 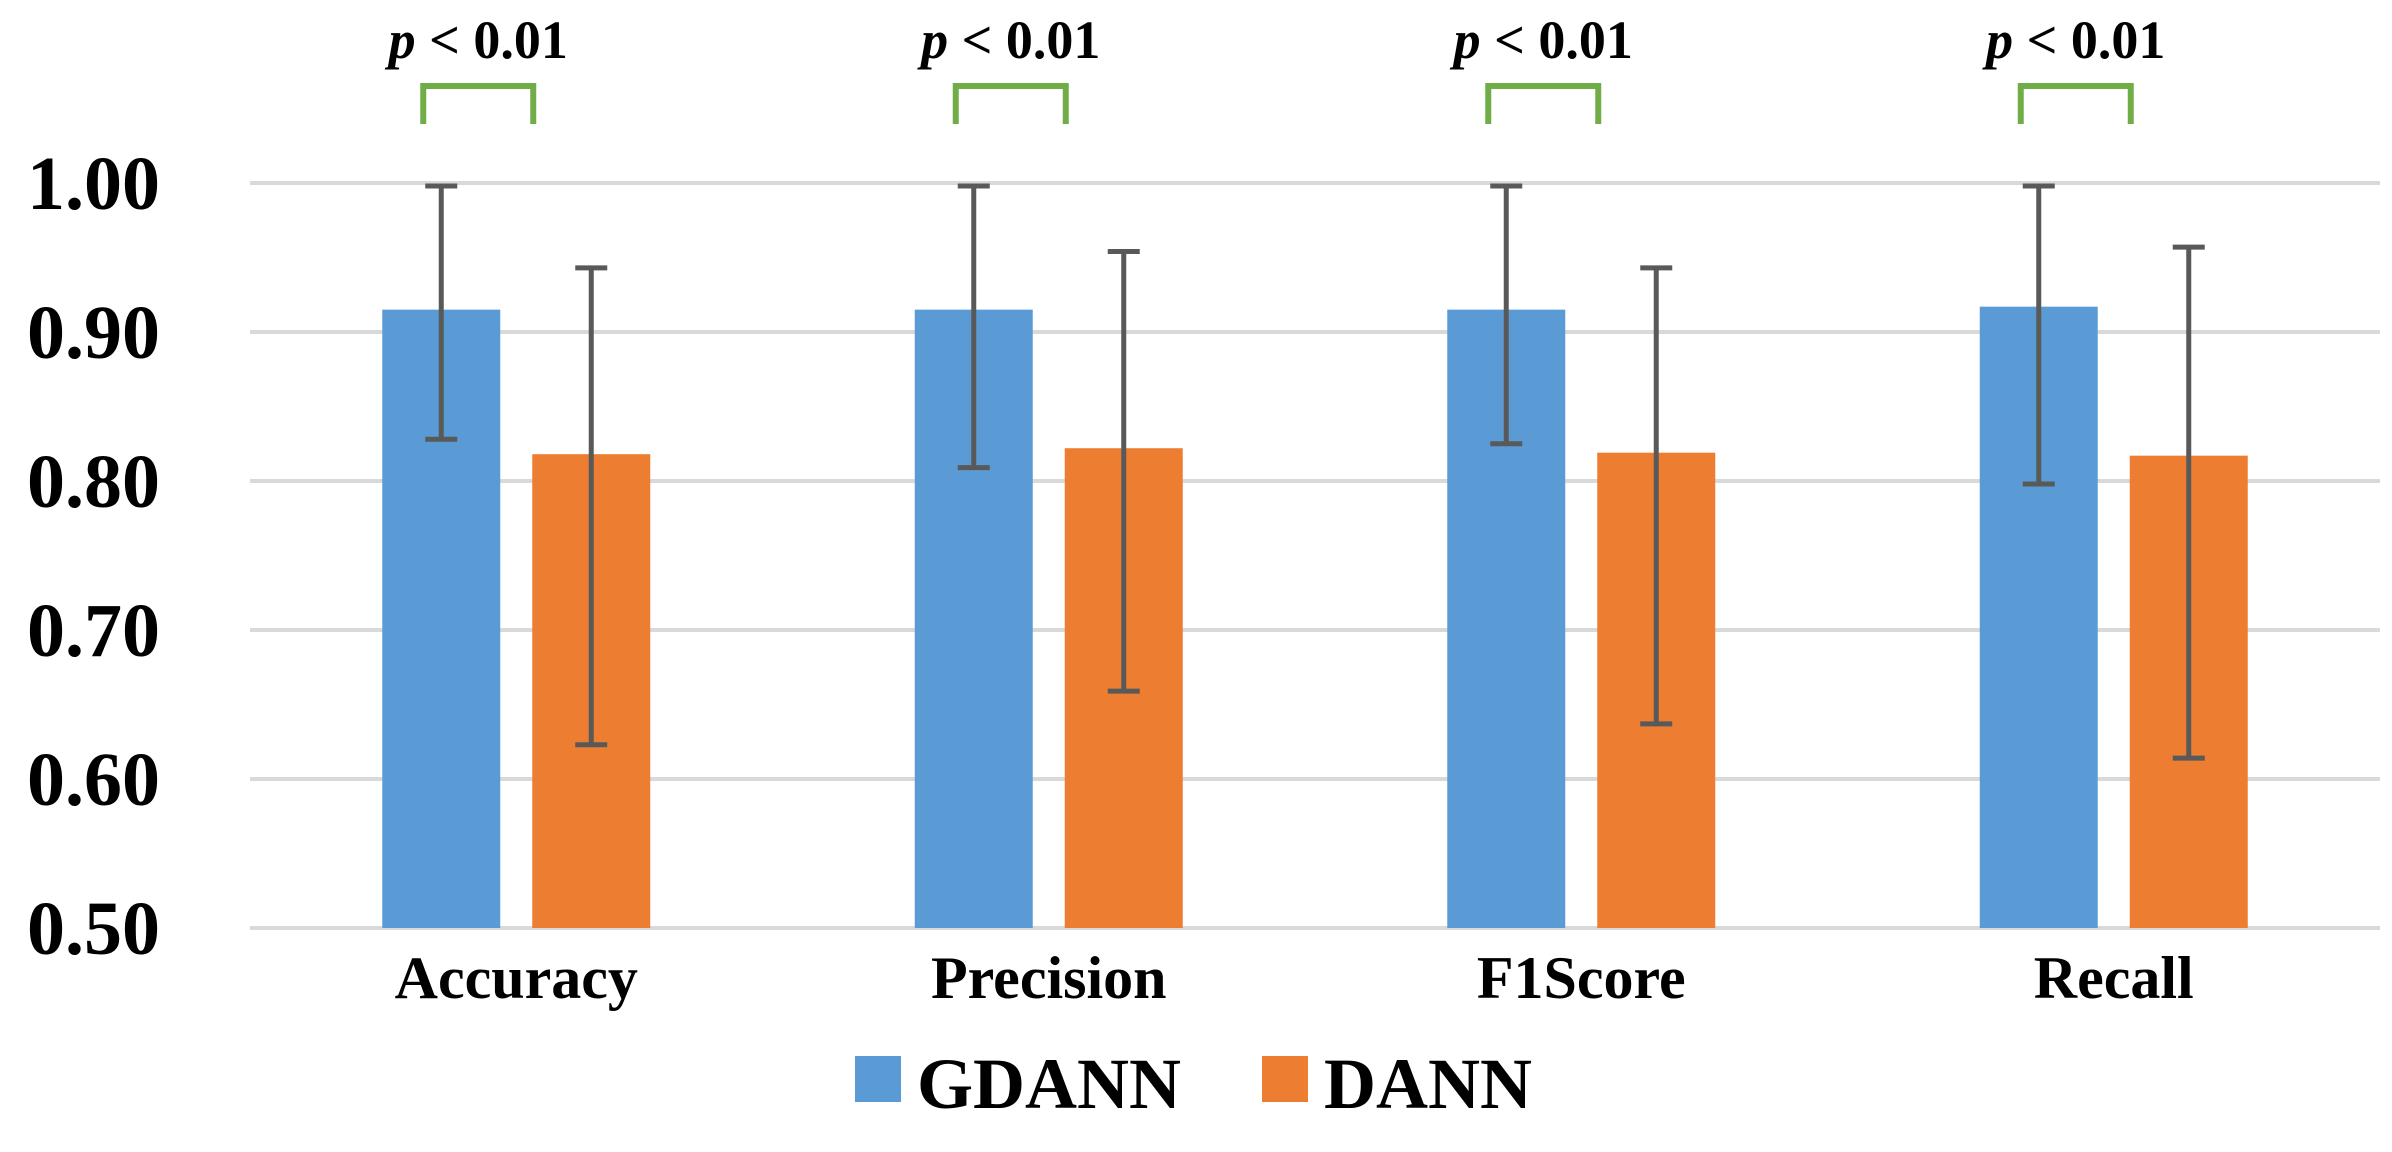 What do you see at coordinates (93, 333) in the screenshot?
I see `y-tick-label: 0.90` at bounding box center [93, 333].